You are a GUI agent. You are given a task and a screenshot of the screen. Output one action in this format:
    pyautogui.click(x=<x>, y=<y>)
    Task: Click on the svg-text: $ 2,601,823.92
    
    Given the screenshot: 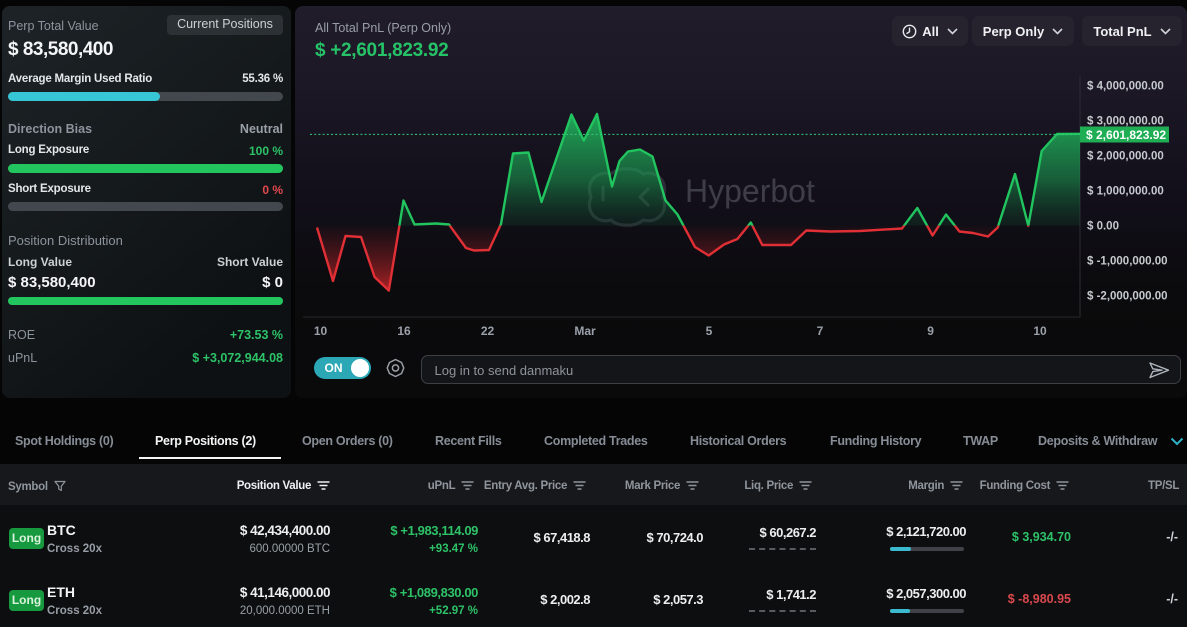 What is the action you would take?
    pyautogui.click(x=1126, y=135)
    